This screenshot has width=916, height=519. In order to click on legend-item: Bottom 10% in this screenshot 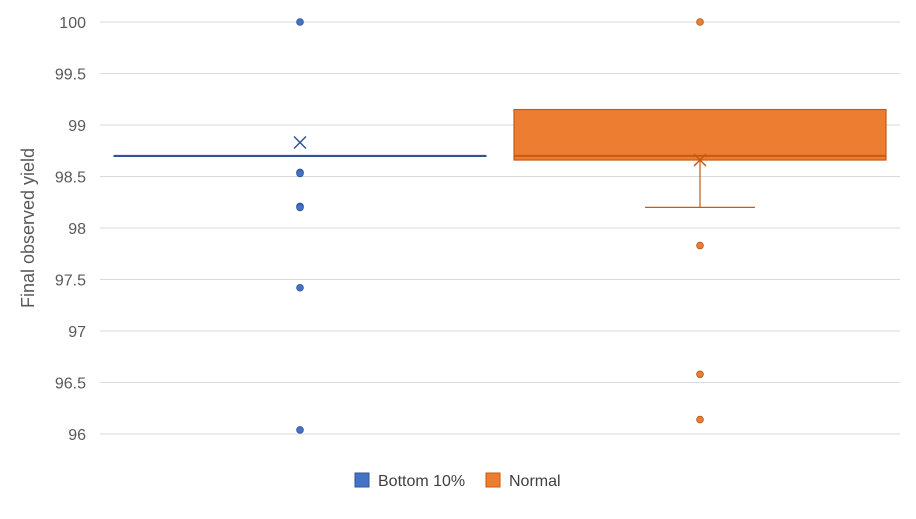, I will do `click(409, 481)`.